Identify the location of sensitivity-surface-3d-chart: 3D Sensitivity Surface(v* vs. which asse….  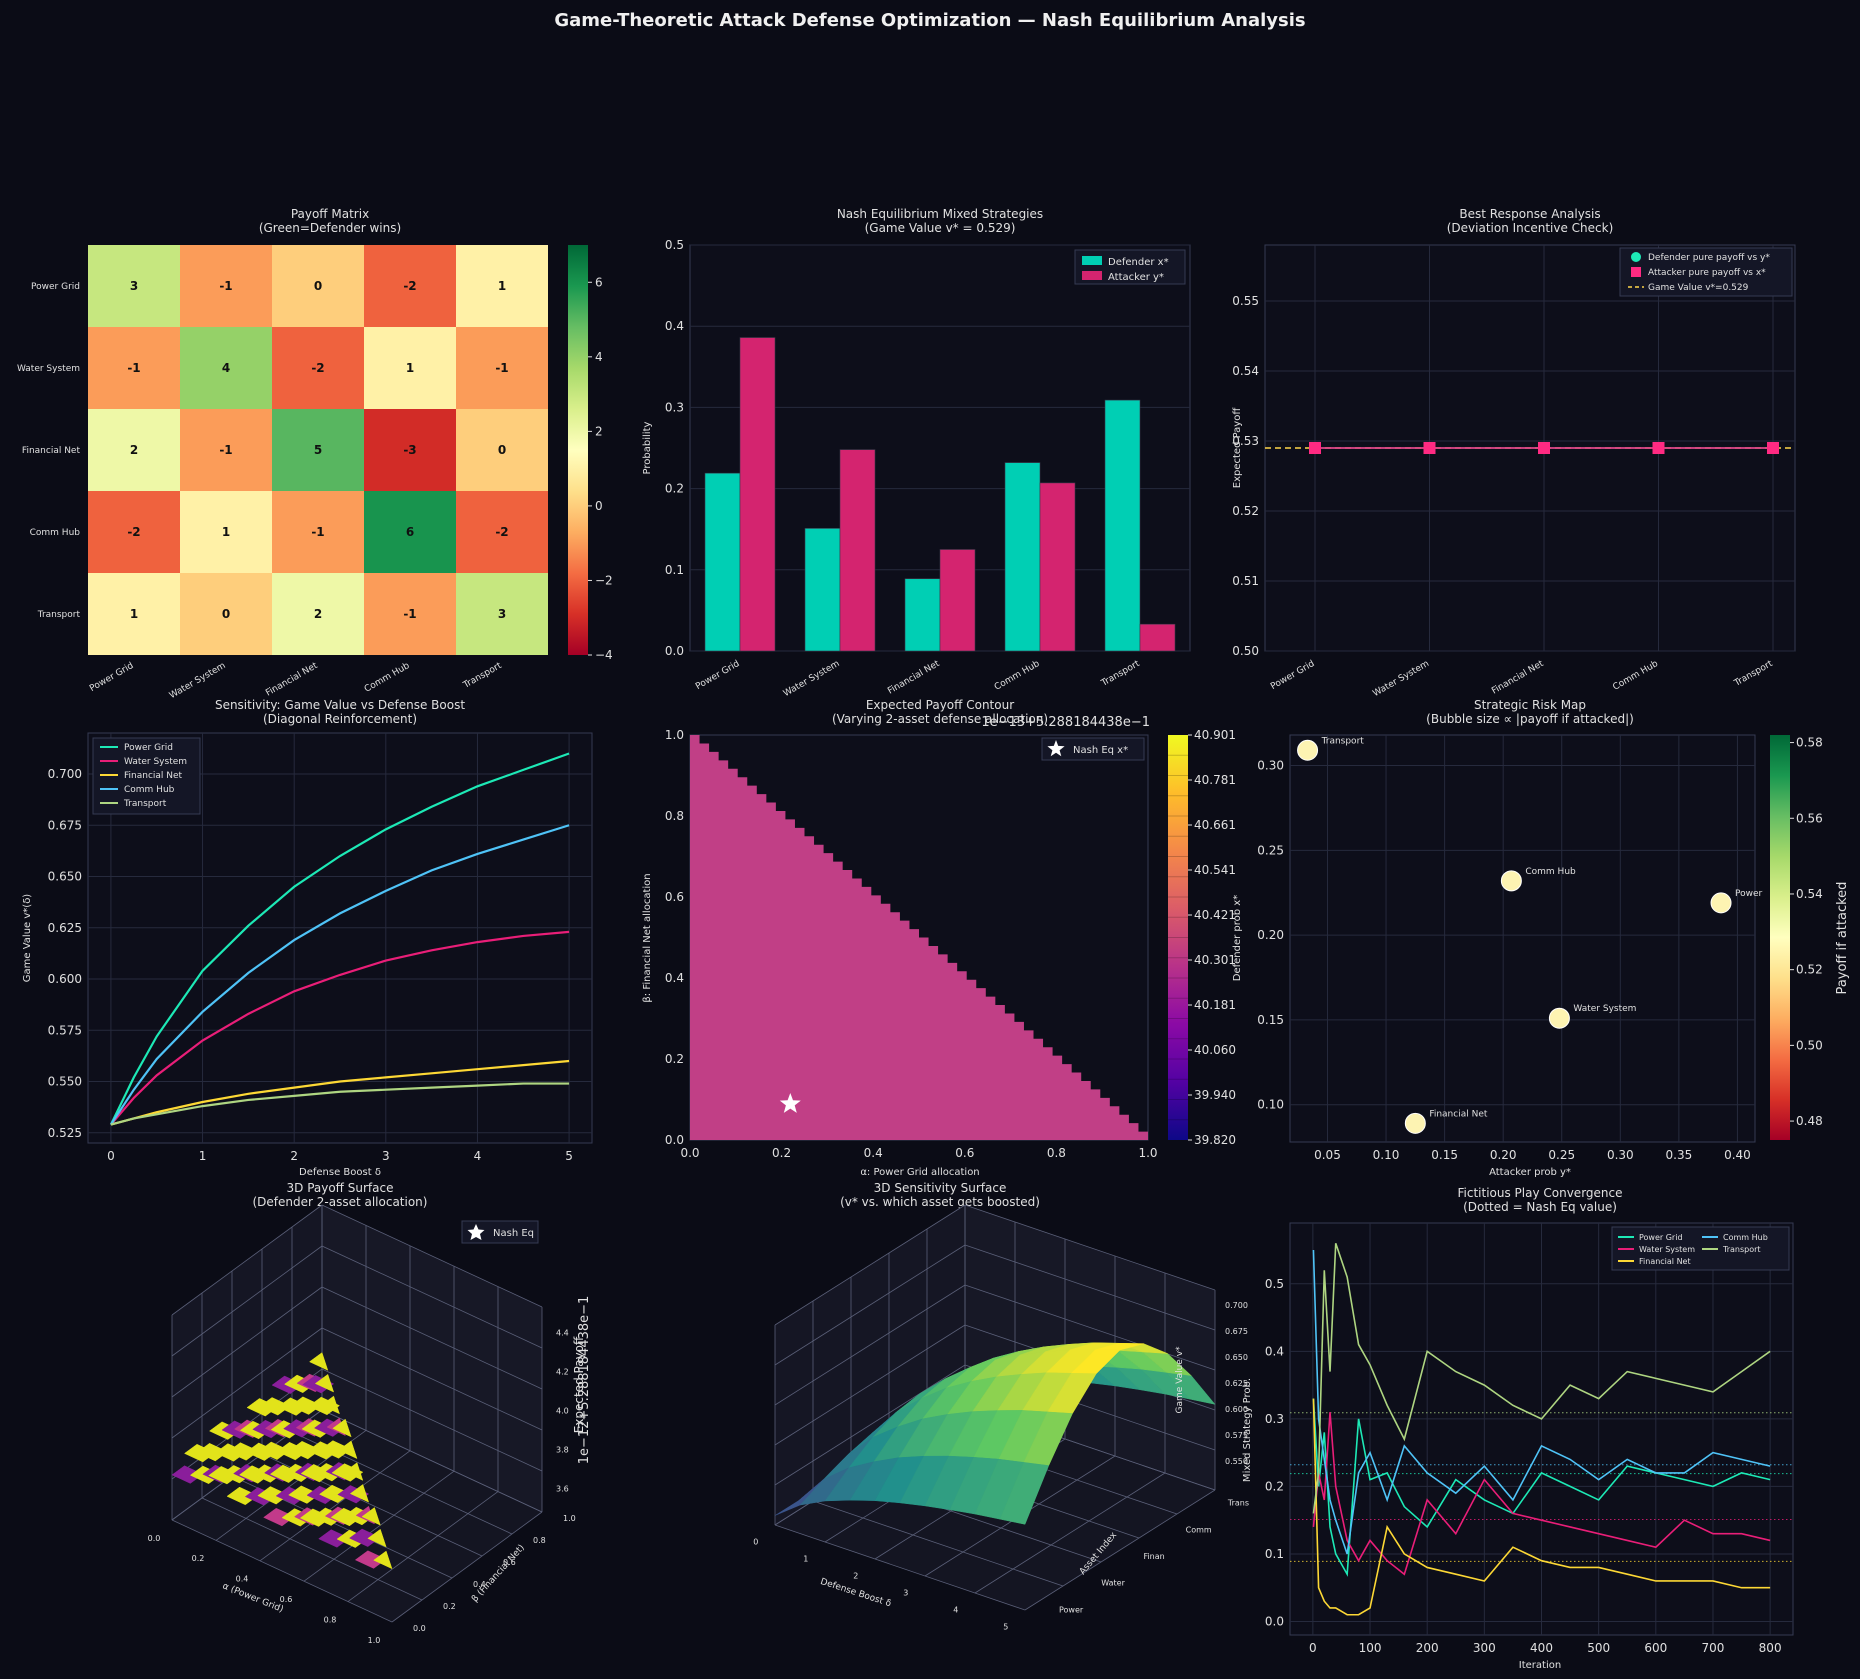
(1001, 1406).